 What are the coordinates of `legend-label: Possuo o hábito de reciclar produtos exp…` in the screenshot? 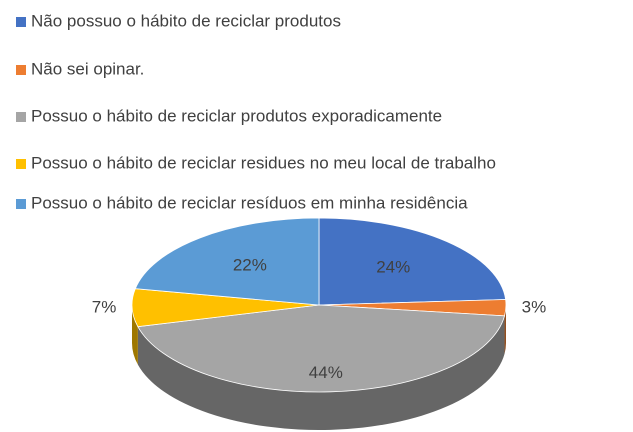 It's located at (236, 115).